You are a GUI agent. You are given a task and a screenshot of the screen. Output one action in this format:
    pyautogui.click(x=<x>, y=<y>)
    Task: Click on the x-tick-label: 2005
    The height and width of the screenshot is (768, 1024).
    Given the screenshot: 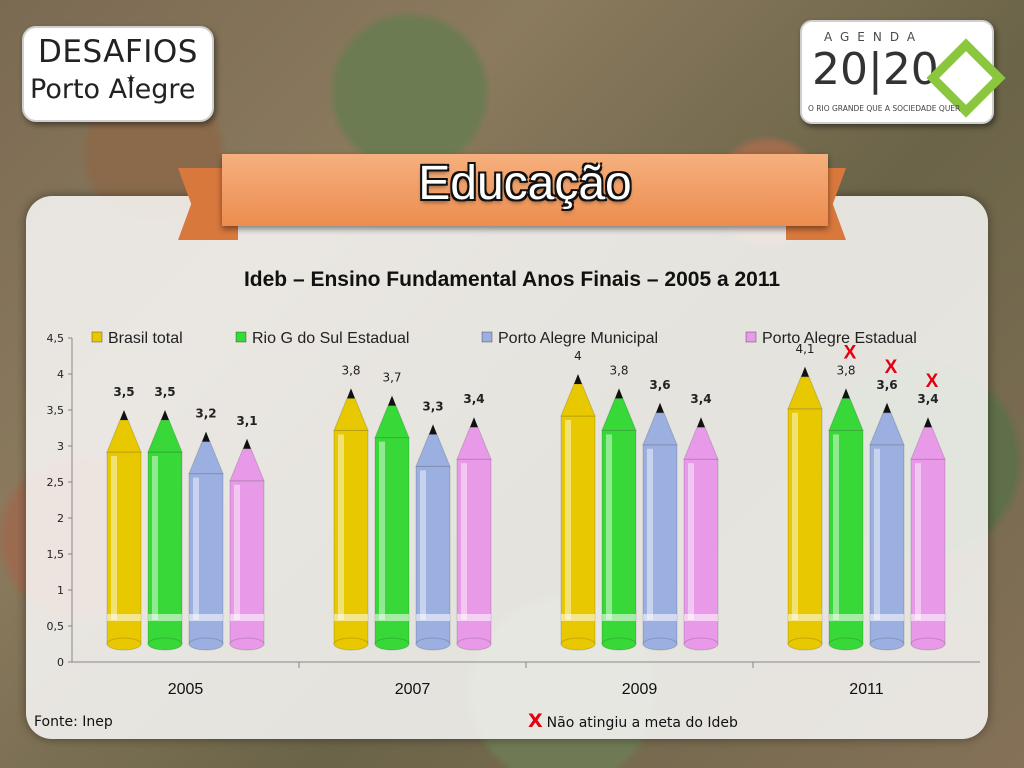 What is the action you would take?
    pyautogui.click(x=186, y=689)
    